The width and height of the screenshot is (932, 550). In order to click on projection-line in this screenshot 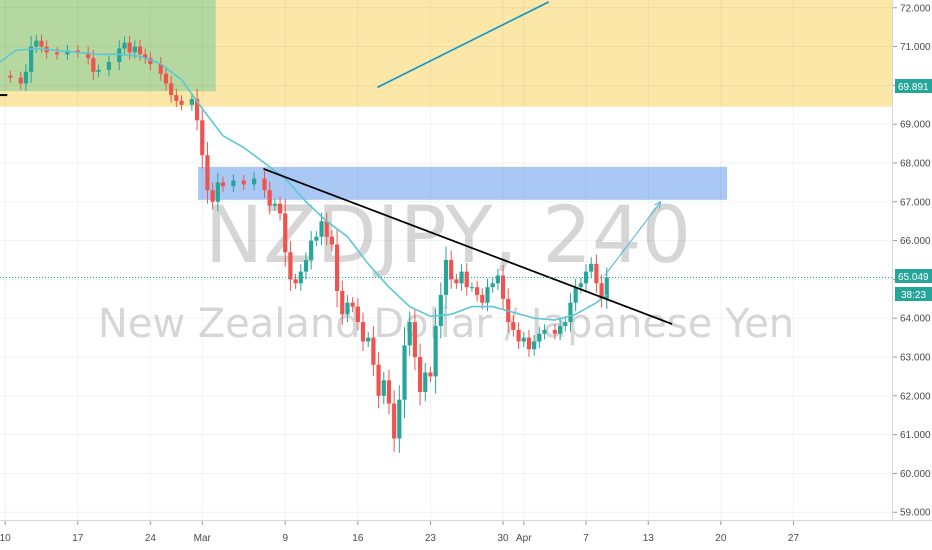, I will do `click(633, 238)`.